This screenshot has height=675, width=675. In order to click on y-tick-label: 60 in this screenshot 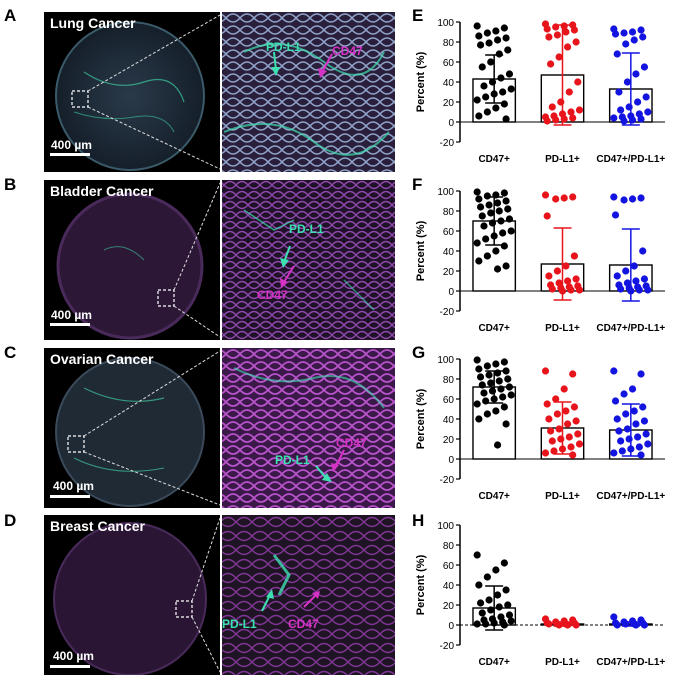, I will do `click(449, 400)`.